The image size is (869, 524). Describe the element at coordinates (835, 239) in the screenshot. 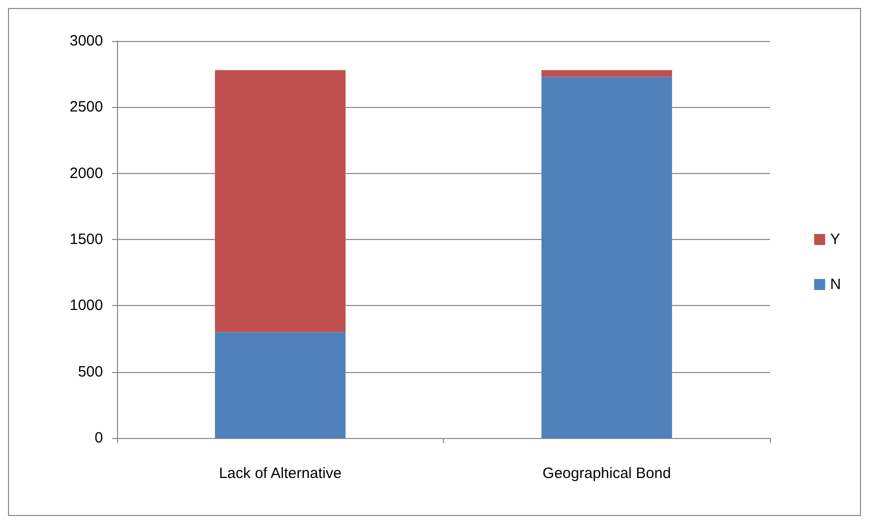

I see `legend-label: Y` at that location.